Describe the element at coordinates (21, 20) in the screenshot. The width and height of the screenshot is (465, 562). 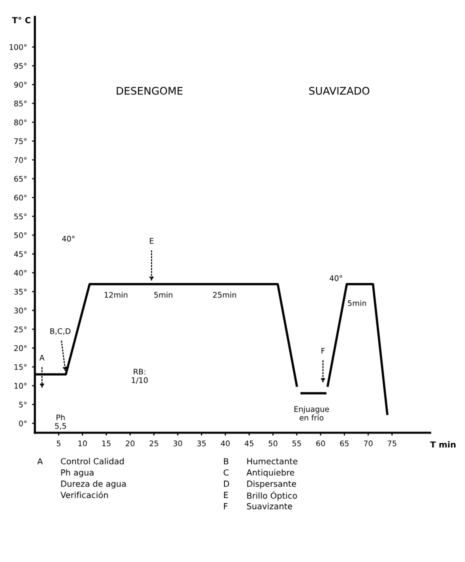
I see `y-axis-title: T° C` at that location.